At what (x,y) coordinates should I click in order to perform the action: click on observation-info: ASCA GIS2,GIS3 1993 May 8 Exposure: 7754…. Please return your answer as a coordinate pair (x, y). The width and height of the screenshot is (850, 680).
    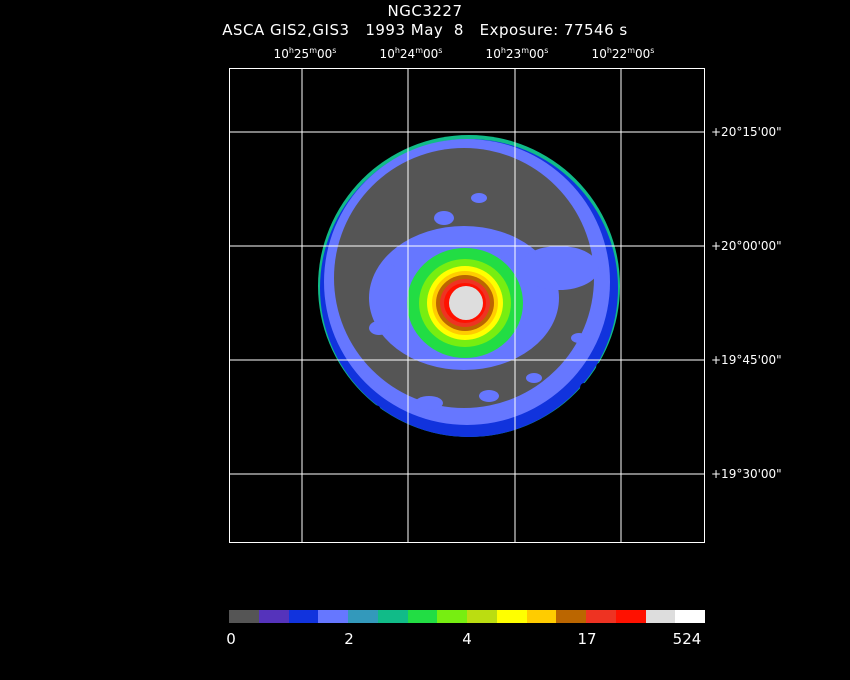
    Looking at the image, I should click on (425, 30).